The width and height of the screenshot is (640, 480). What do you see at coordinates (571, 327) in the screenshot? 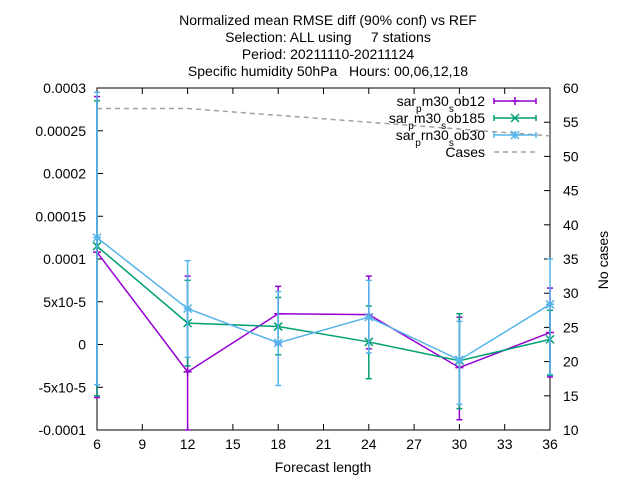
I see `y2-tick-label: 25` at bounding box center [571, 327].